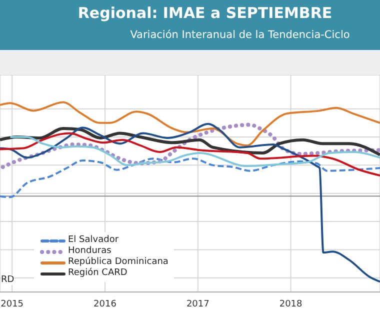 The height and width of the screenshot is (320, 380). What do you see at coordinates (98, 273) in the screenshot?
I see `legend-label: Región CARD` at bounding box center [98, 273].